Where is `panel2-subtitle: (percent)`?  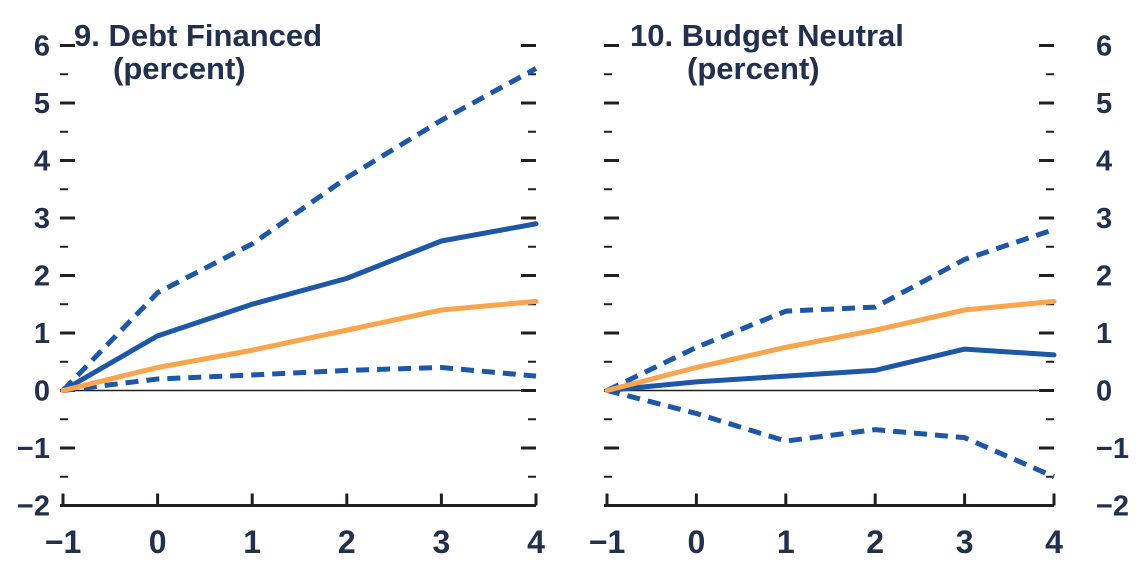 panel2-subtitle: (percent) is located at coordinates (753, 68).